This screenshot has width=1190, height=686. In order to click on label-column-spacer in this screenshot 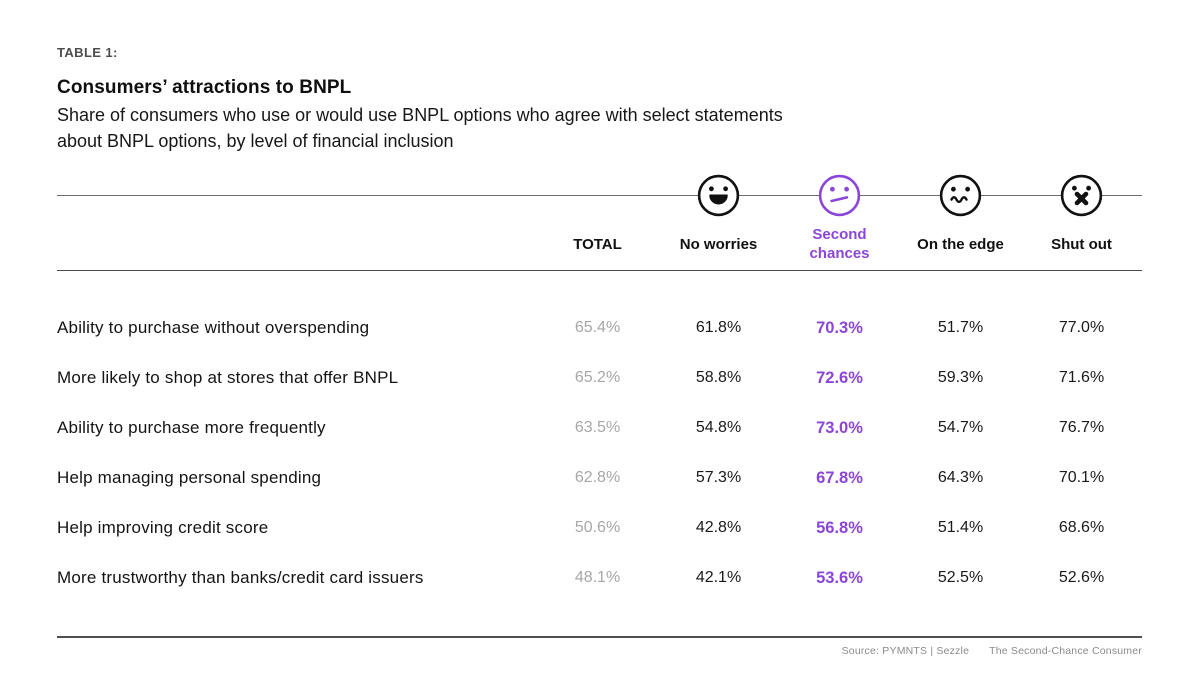, I will do `click(297, 195)`.